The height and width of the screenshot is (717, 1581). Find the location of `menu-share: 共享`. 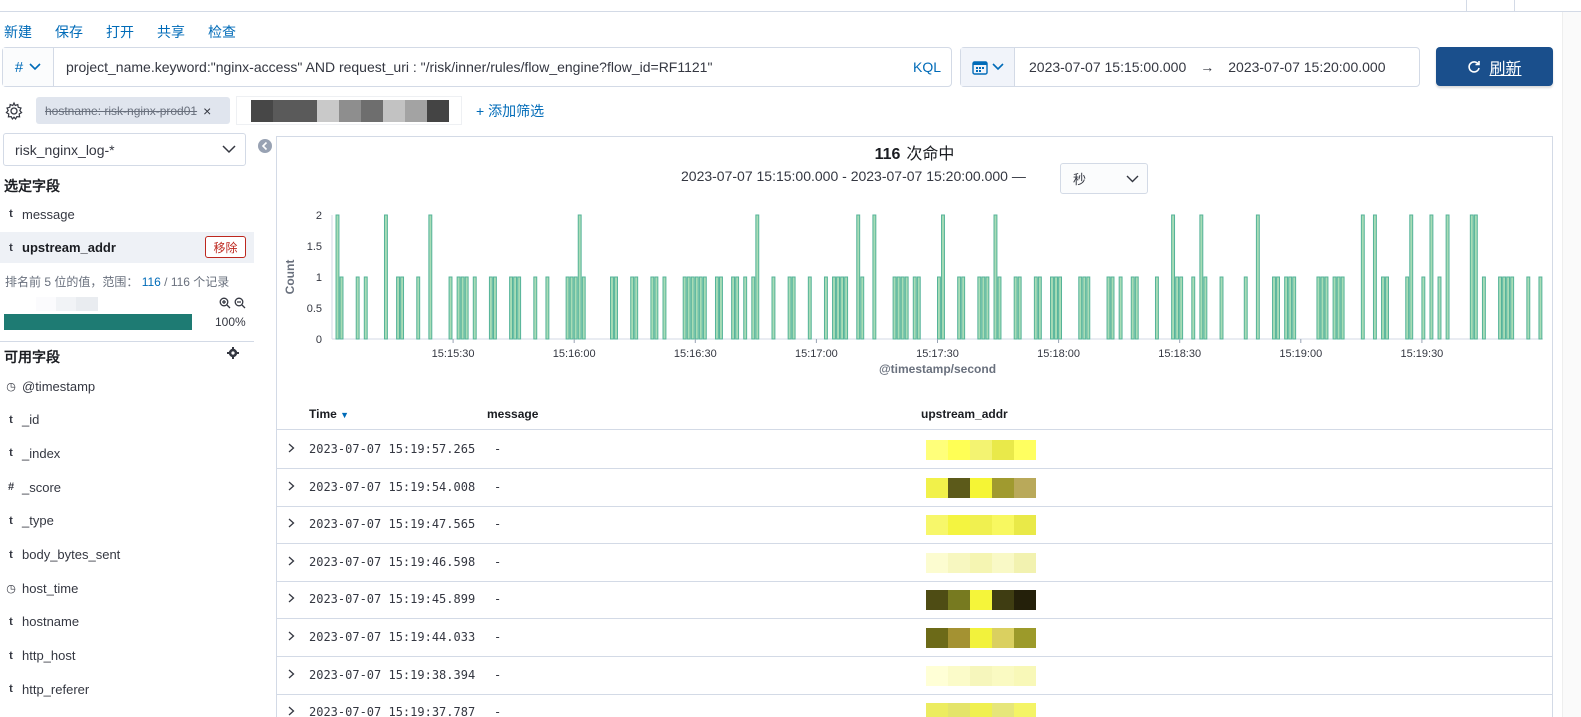

menu-share: 共享 is located at coordinates (171, 32).